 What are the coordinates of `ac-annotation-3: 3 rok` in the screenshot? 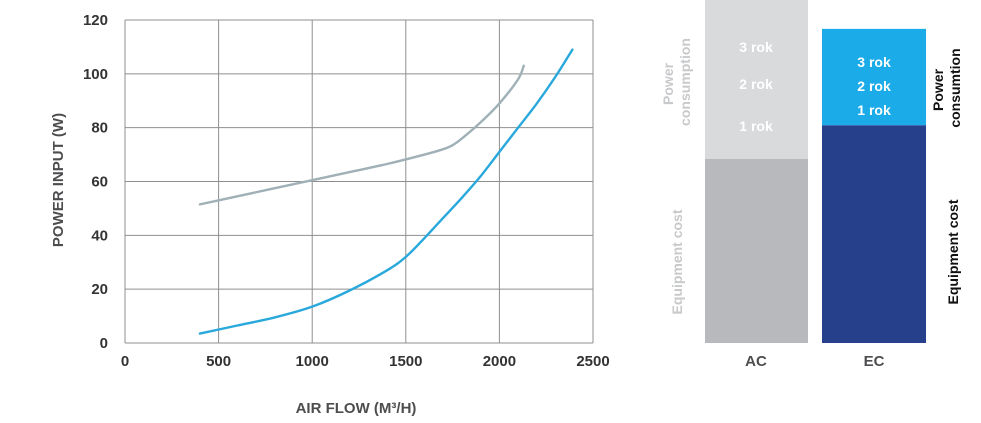 It's located at (756, 47).